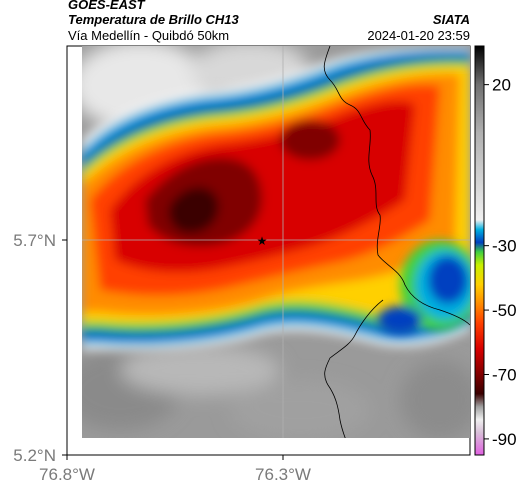 The image size is (526, 491). I want to click on institution-label: SIATA, so click(451, 19).